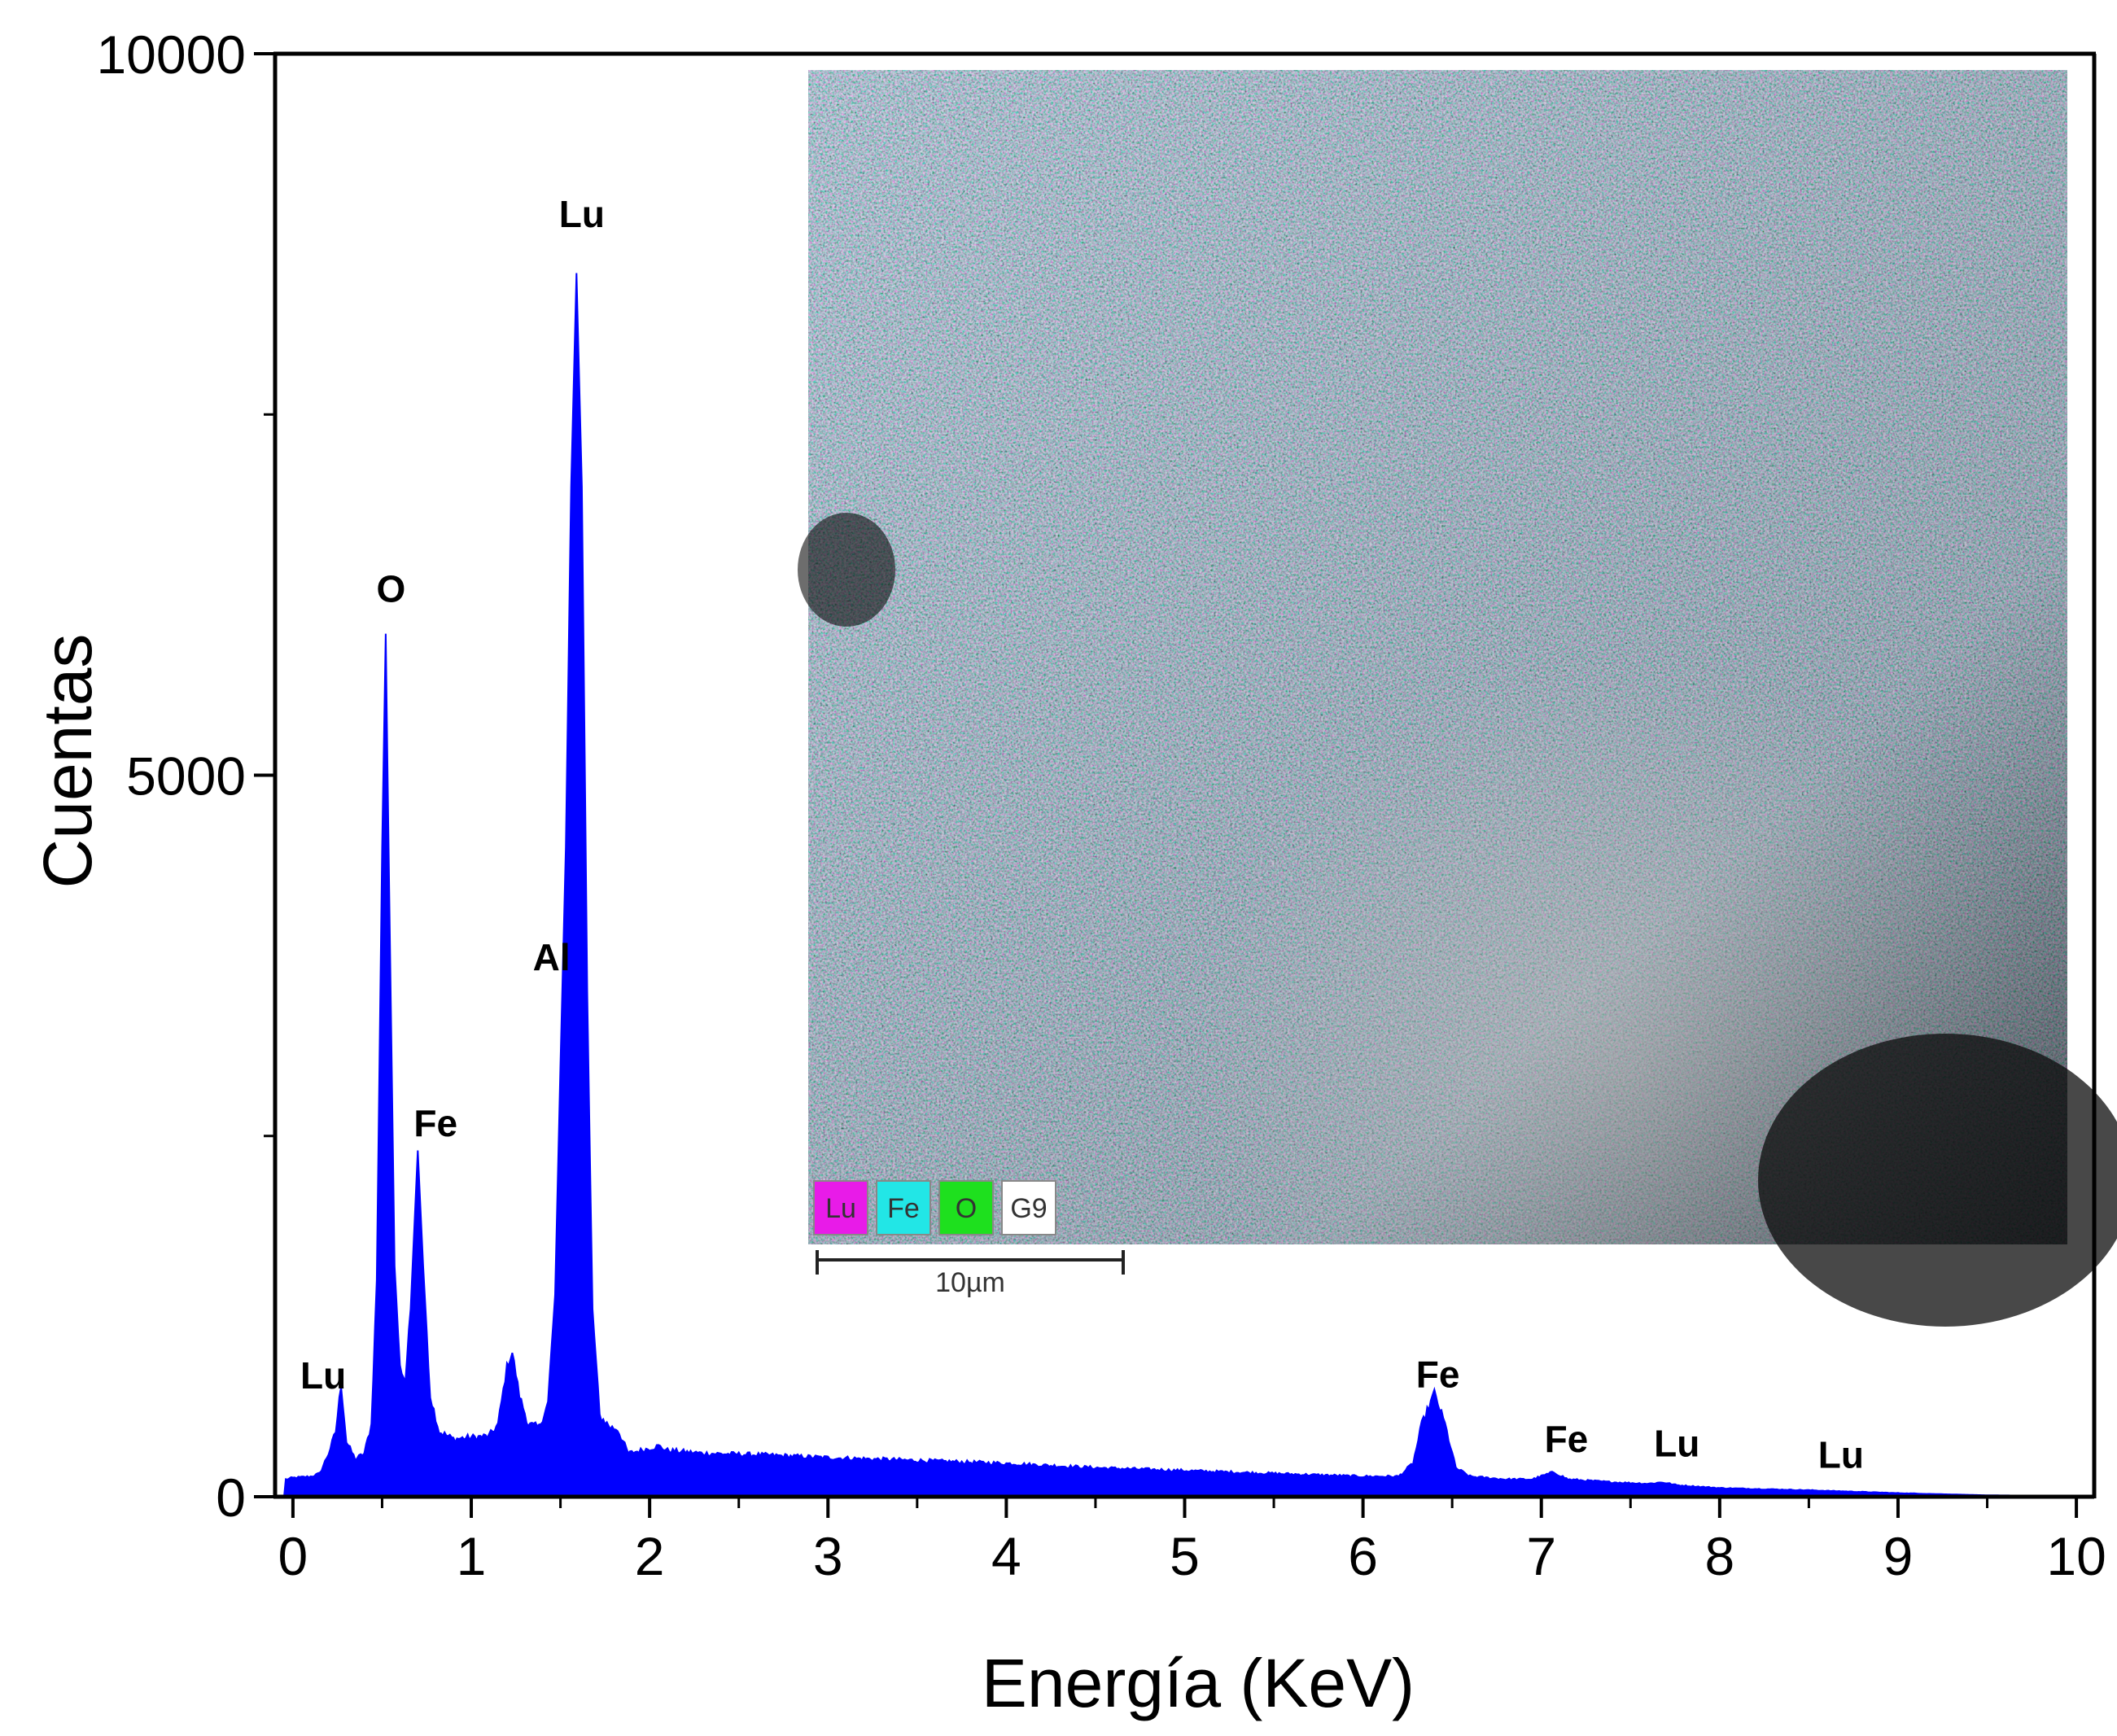 The height and width of the screenshot is (1736, 2117). I want to click on y-tick-label: 5000, so click(186, 776).